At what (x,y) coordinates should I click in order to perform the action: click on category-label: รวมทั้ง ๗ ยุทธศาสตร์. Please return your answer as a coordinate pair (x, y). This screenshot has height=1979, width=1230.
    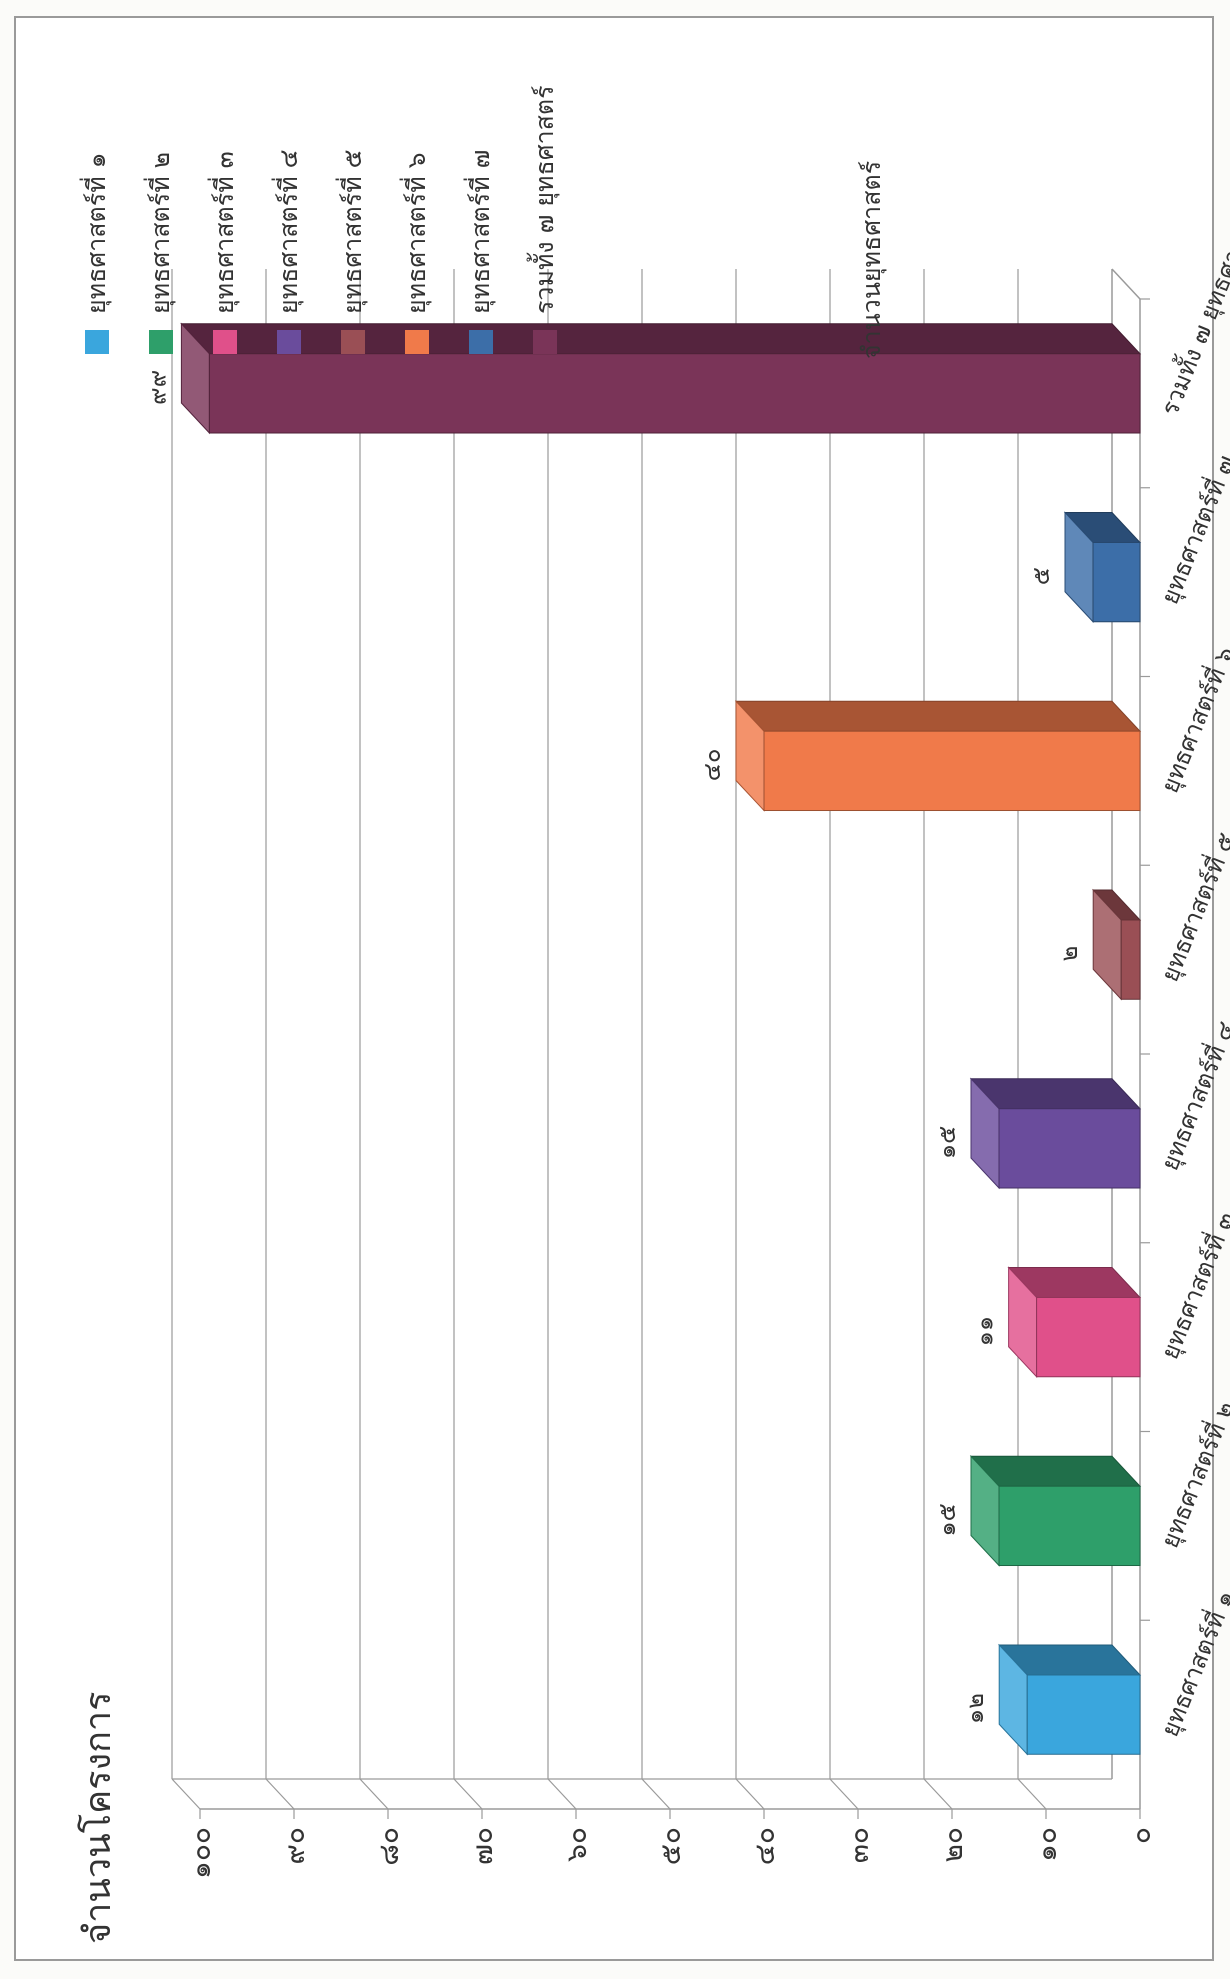
    Looking at the image, I should click on (1191, 312).